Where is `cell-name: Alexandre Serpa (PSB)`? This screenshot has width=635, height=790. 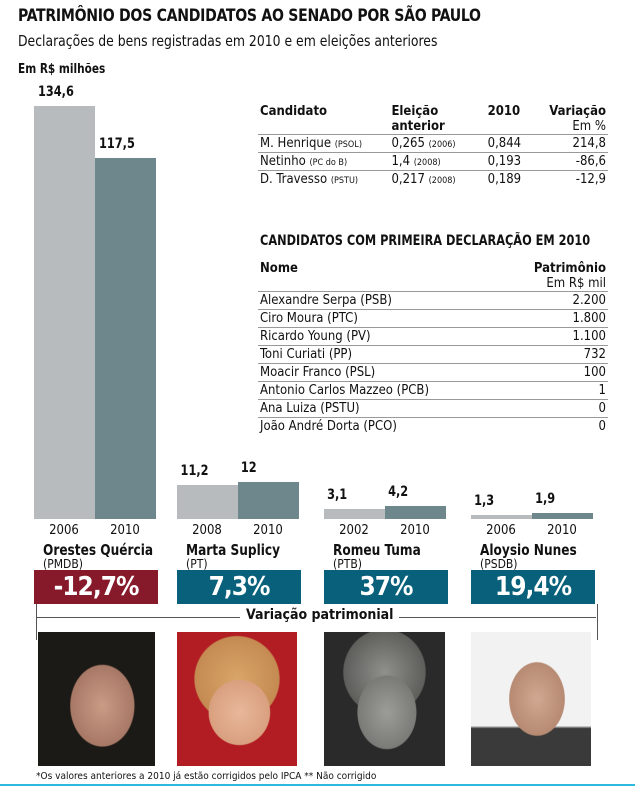 cell-name: Alexandre Serpa (PSB) is located at coordinates (380, 300).